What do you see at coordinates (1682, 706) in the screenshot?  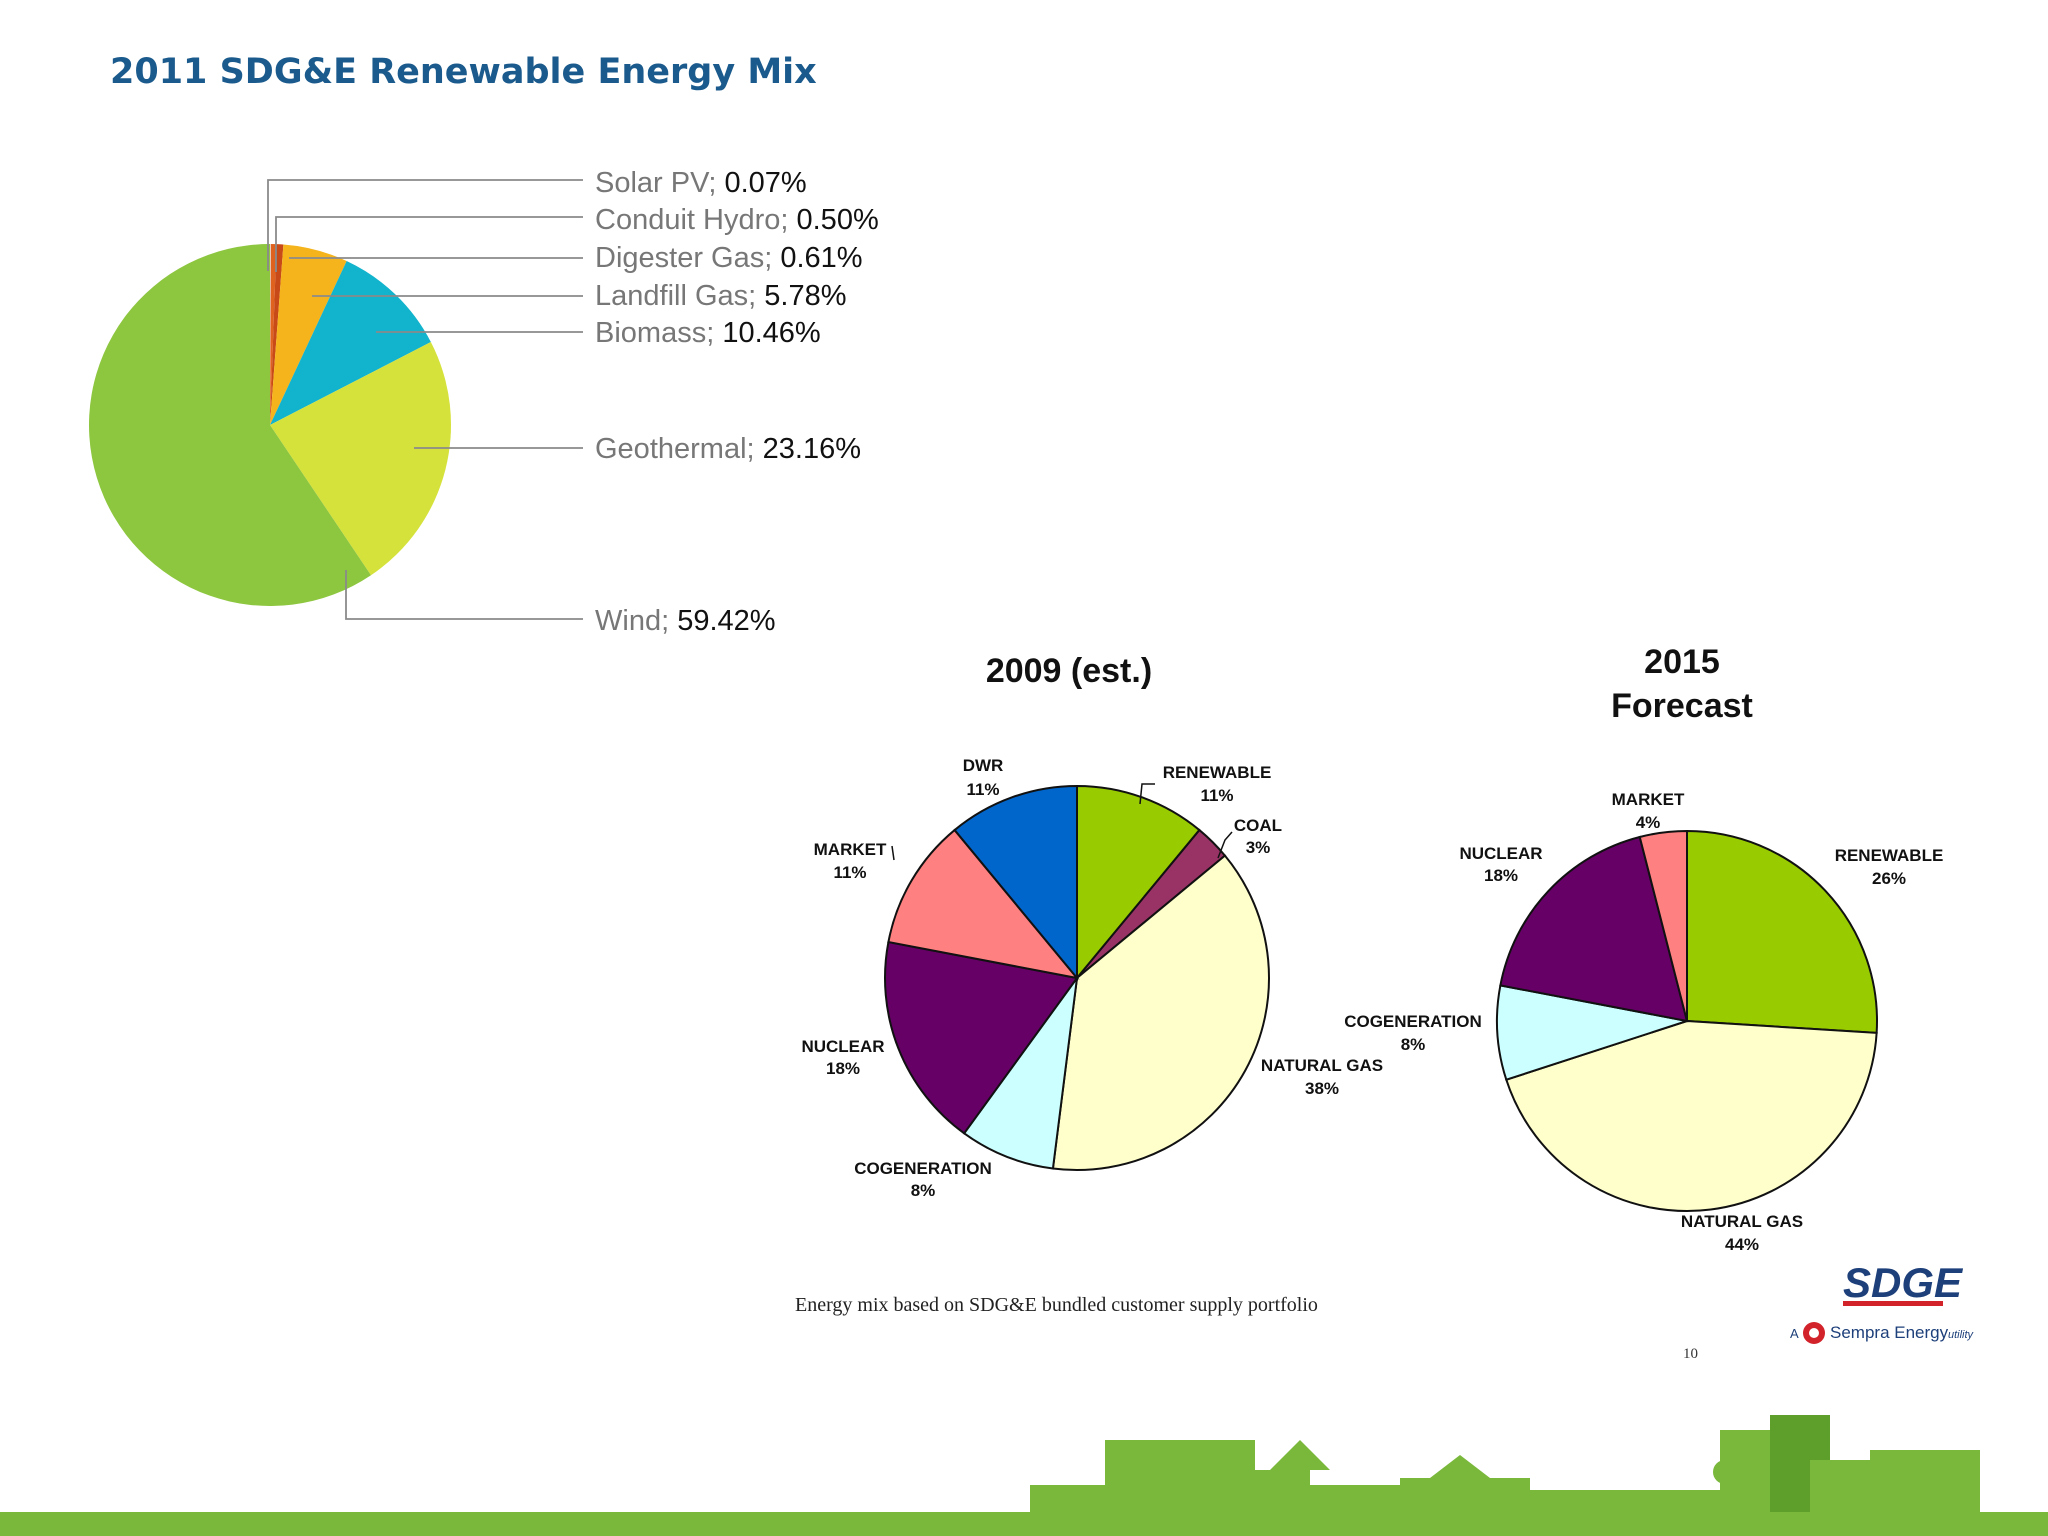 I see `pie3-title-line2: Forecast` at bounding box center [1682, 706].